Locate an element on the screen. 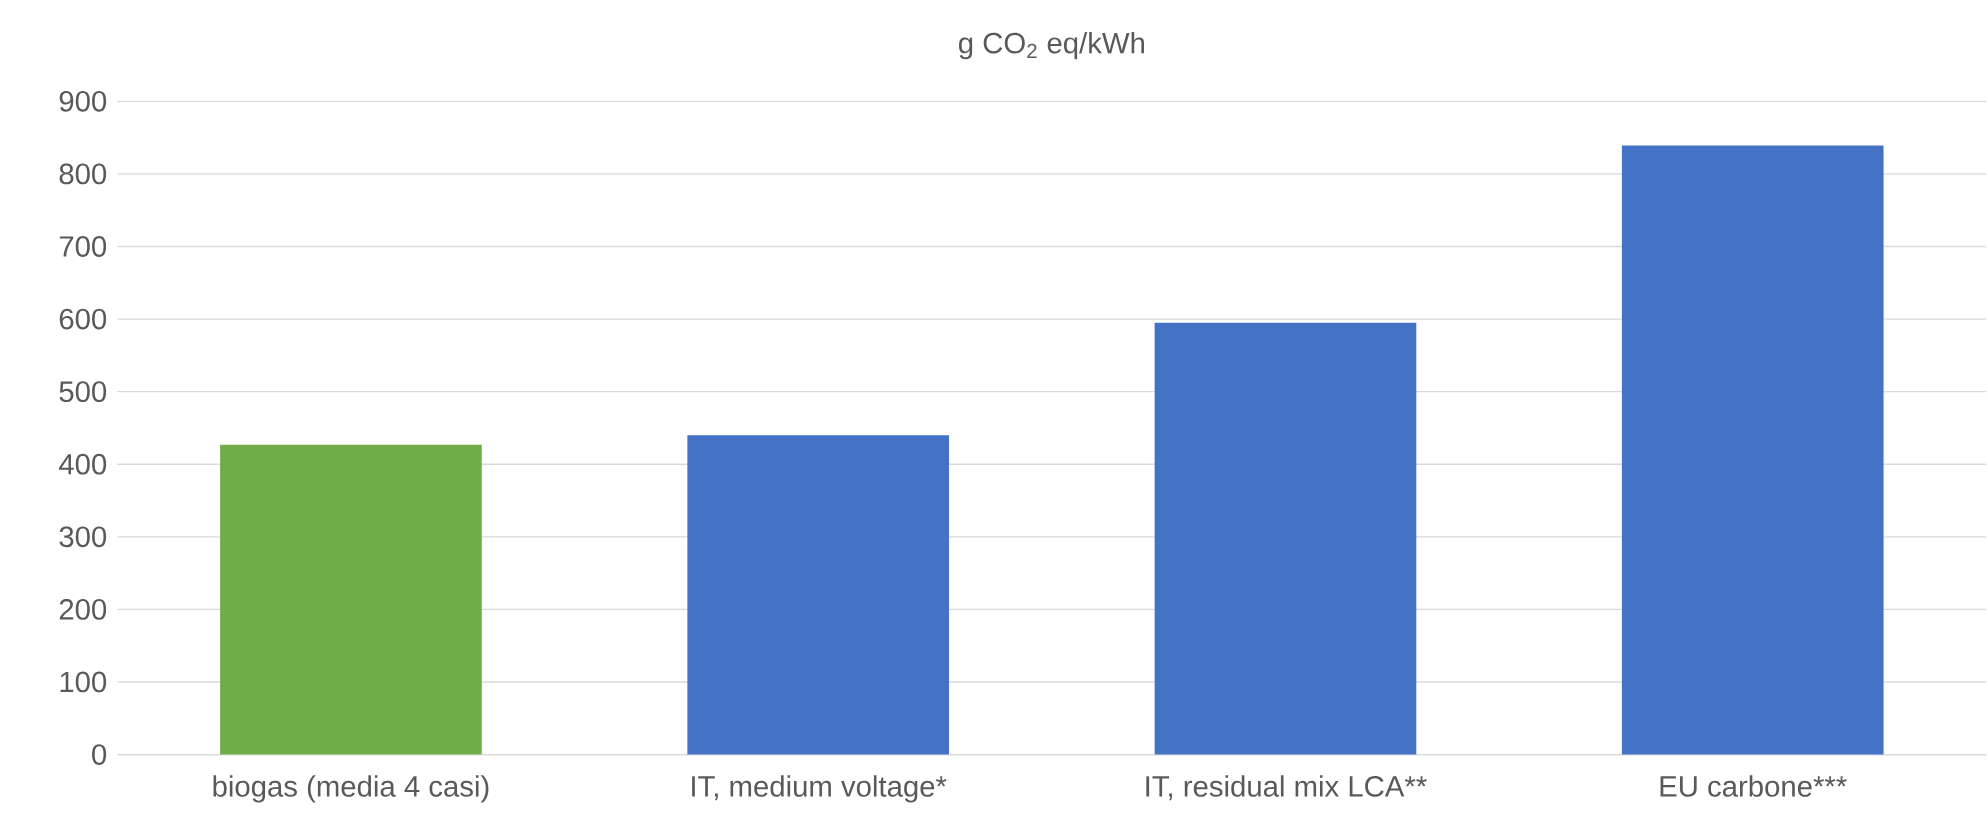 This screenshot has height=840, width=1987. x-tick-label: biogas (media 4 casi) is located at coordinates (351, 789).